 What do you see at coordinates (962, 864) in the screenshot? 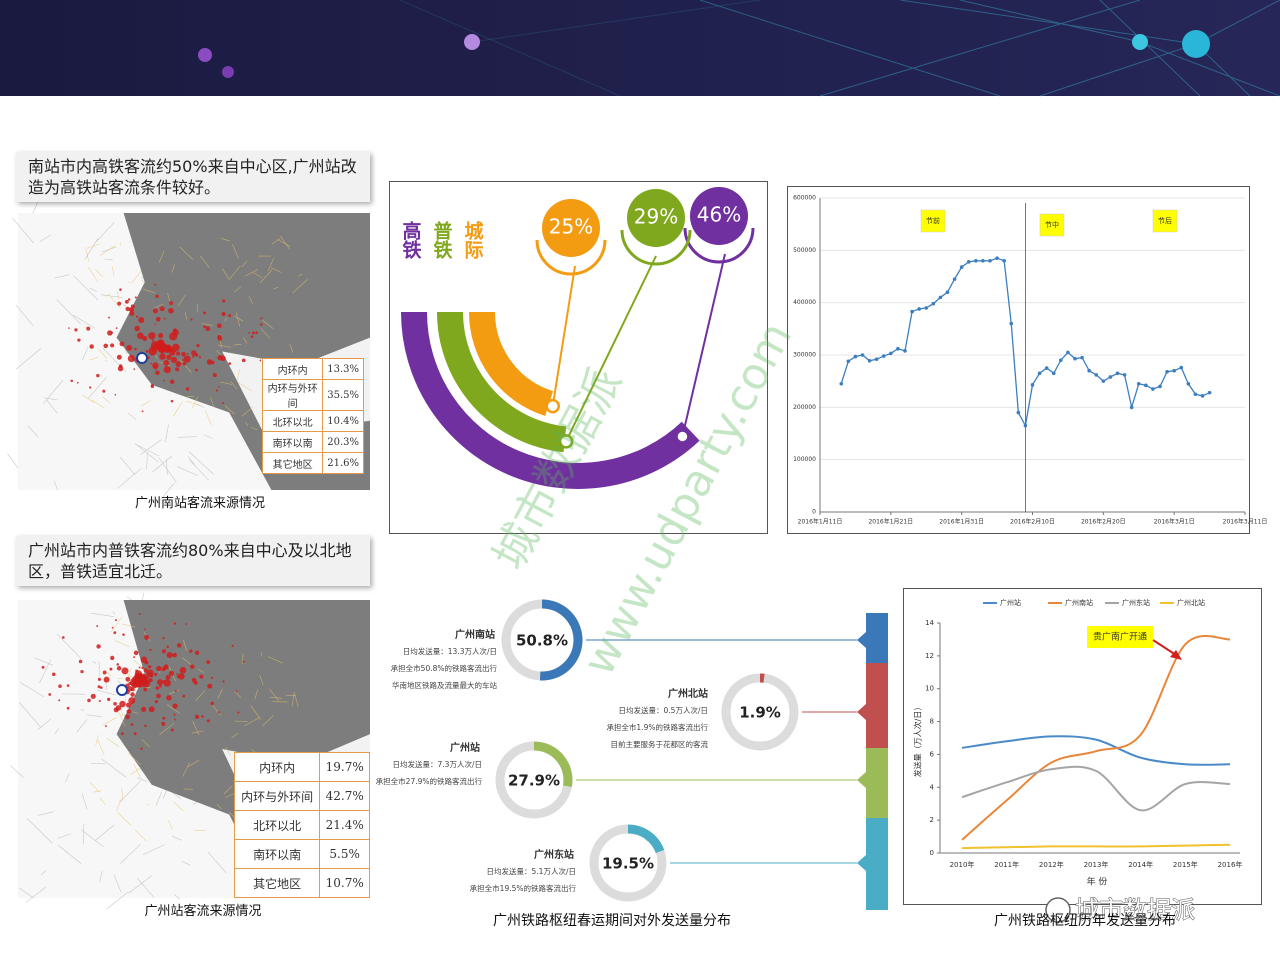
I see `x-tick-label: 2010年` at bounding box center [962, 864].